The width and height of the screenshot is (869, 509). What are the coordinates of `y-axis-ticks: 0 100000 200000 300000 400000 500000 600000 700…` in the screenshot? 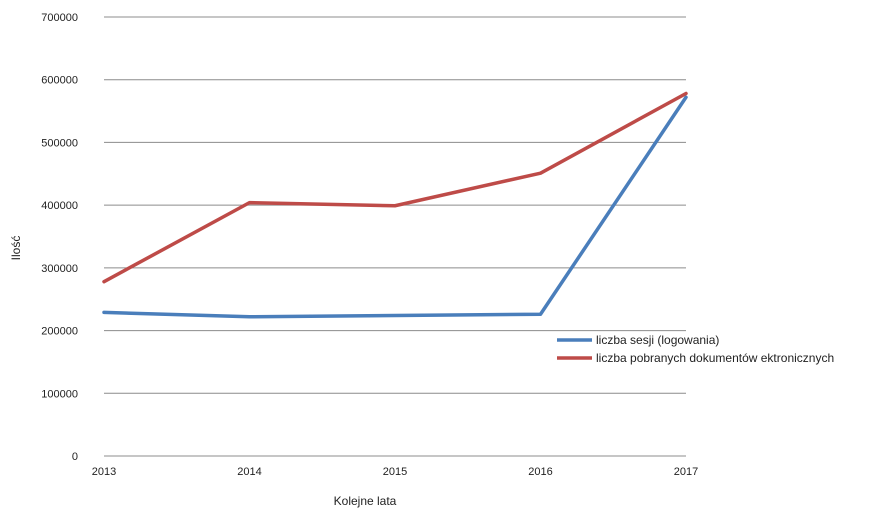 It's located at (59, 237).